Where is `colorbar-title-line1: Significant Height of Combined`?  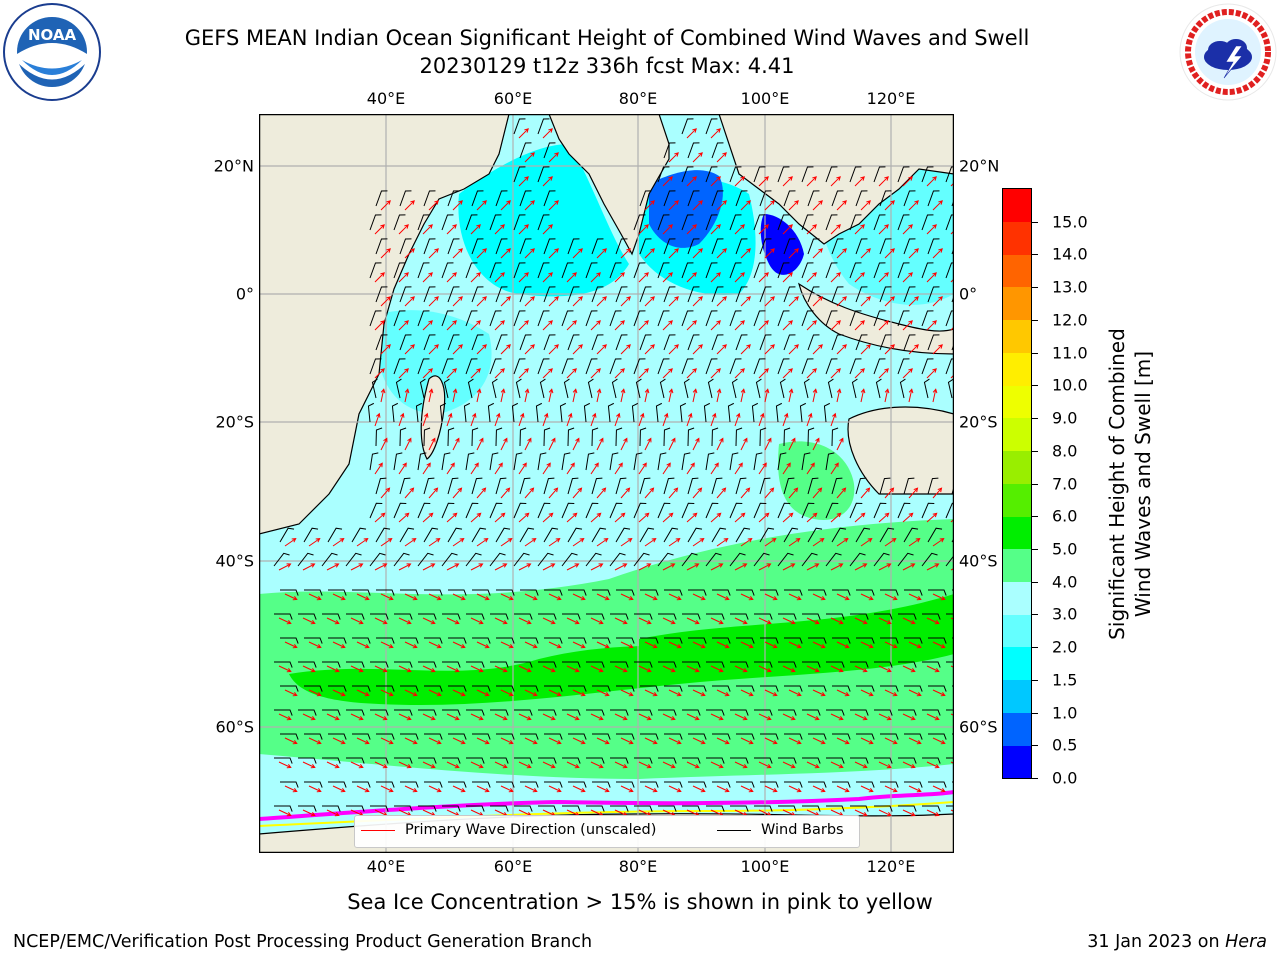
colorbar-title-line1: Significant Height of Combined is located at coordinates (1117, 484).